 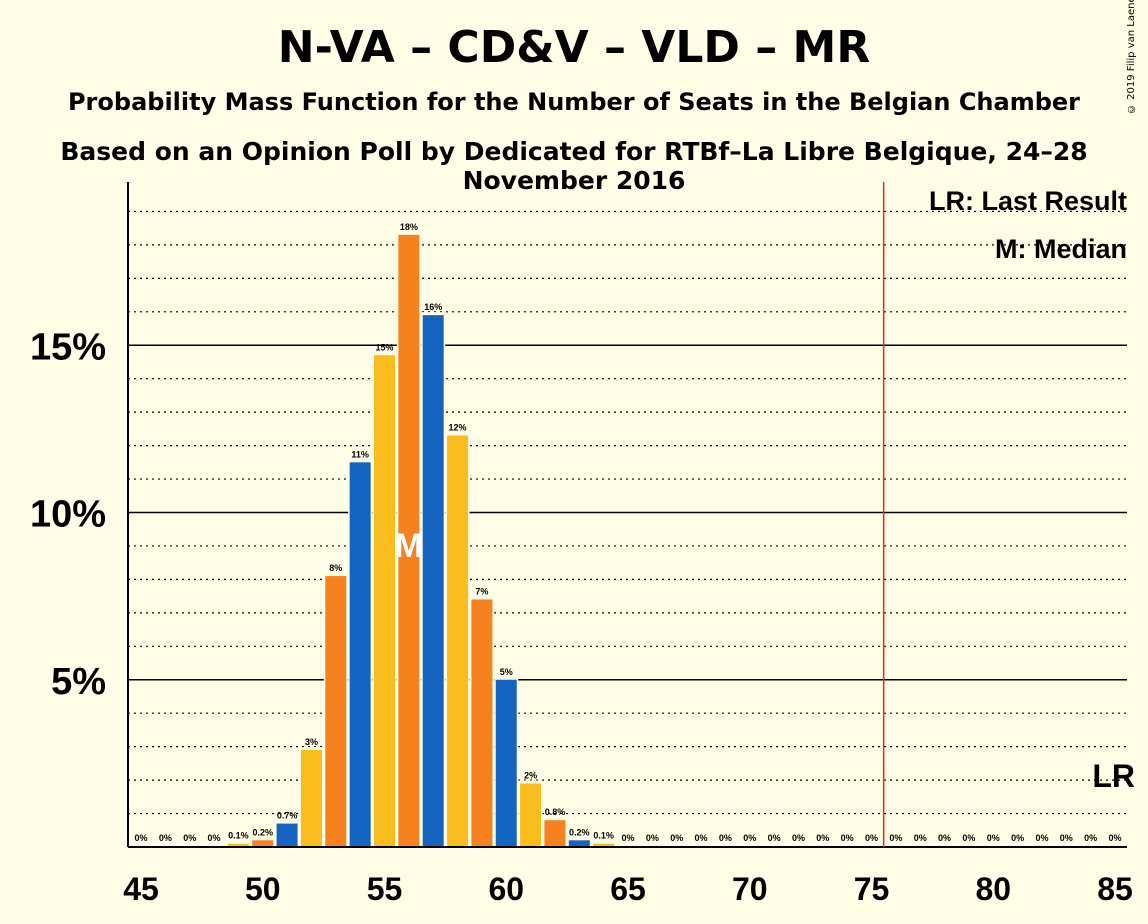 What do you see at coordinates (263, 889) in the screenshot?
I see `x-tick-label: 50` at bounding box center [263, 889].